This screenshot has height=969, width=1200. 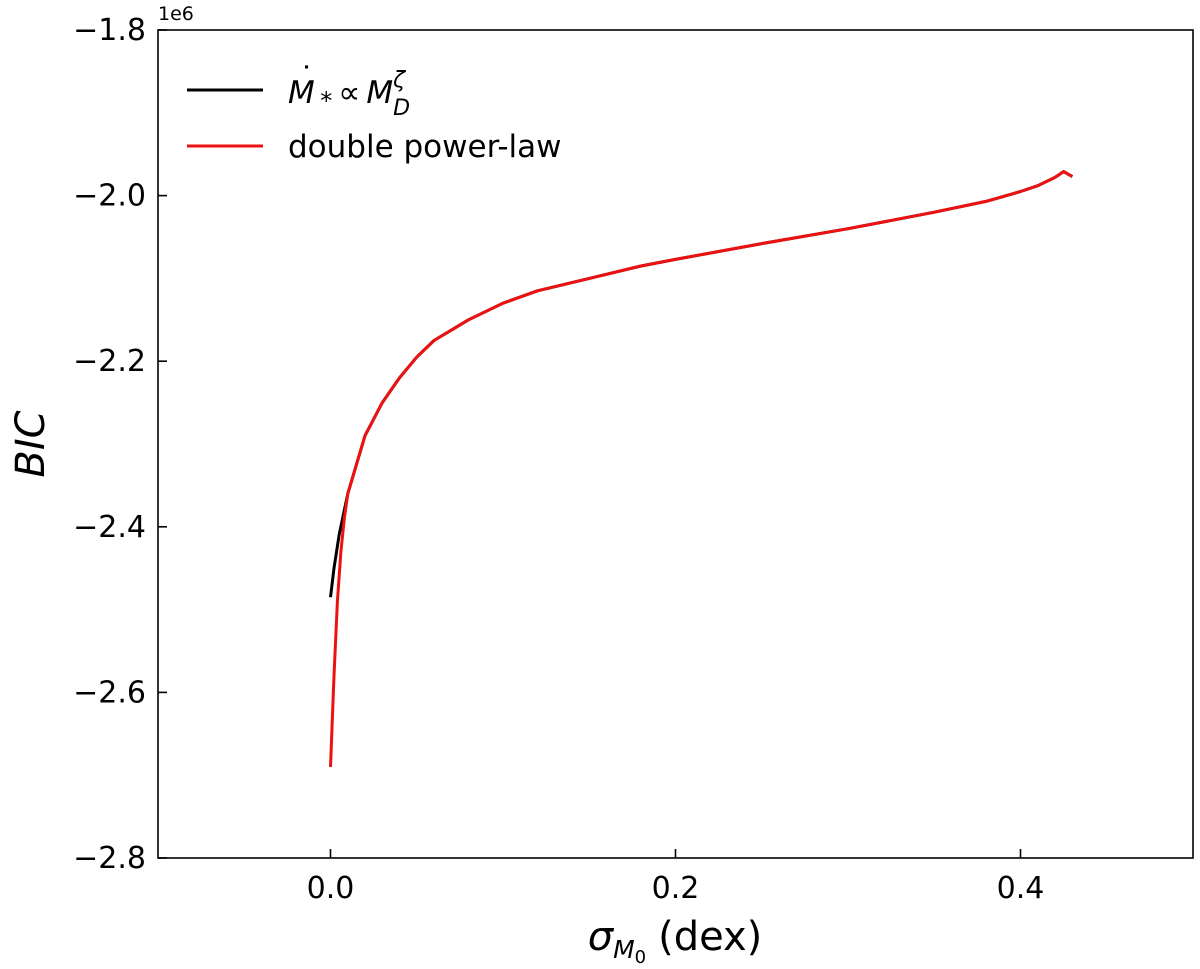 I want to click on x-axis-label-sub: M, so click(x=624, y=949).